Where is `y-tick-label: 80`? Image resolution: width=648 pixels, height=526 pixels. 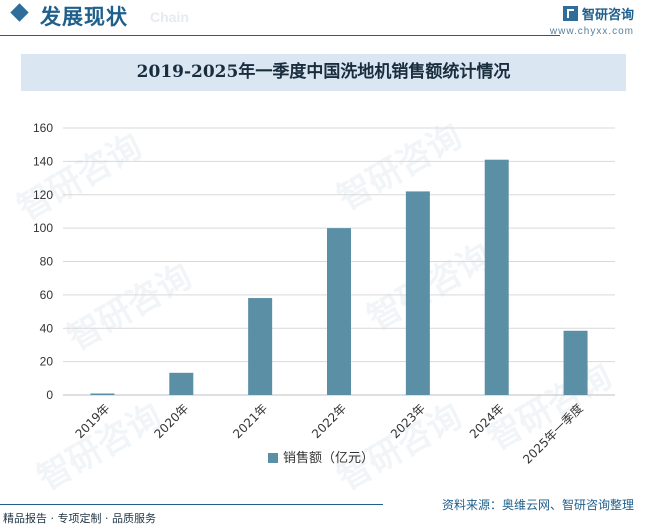
y-tick-label: 80 is located at coordinates (47, 262).